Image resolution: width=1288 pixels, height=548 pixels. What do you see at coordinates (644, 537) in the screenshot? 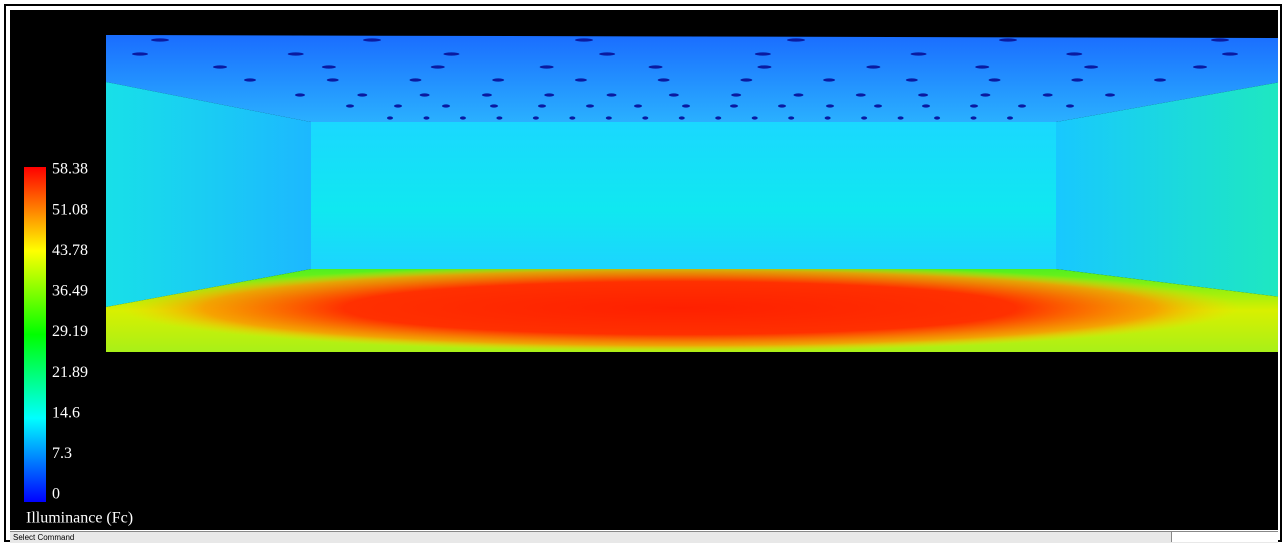
I see `status-bar: Select Command` at bounding box center [644, 537].